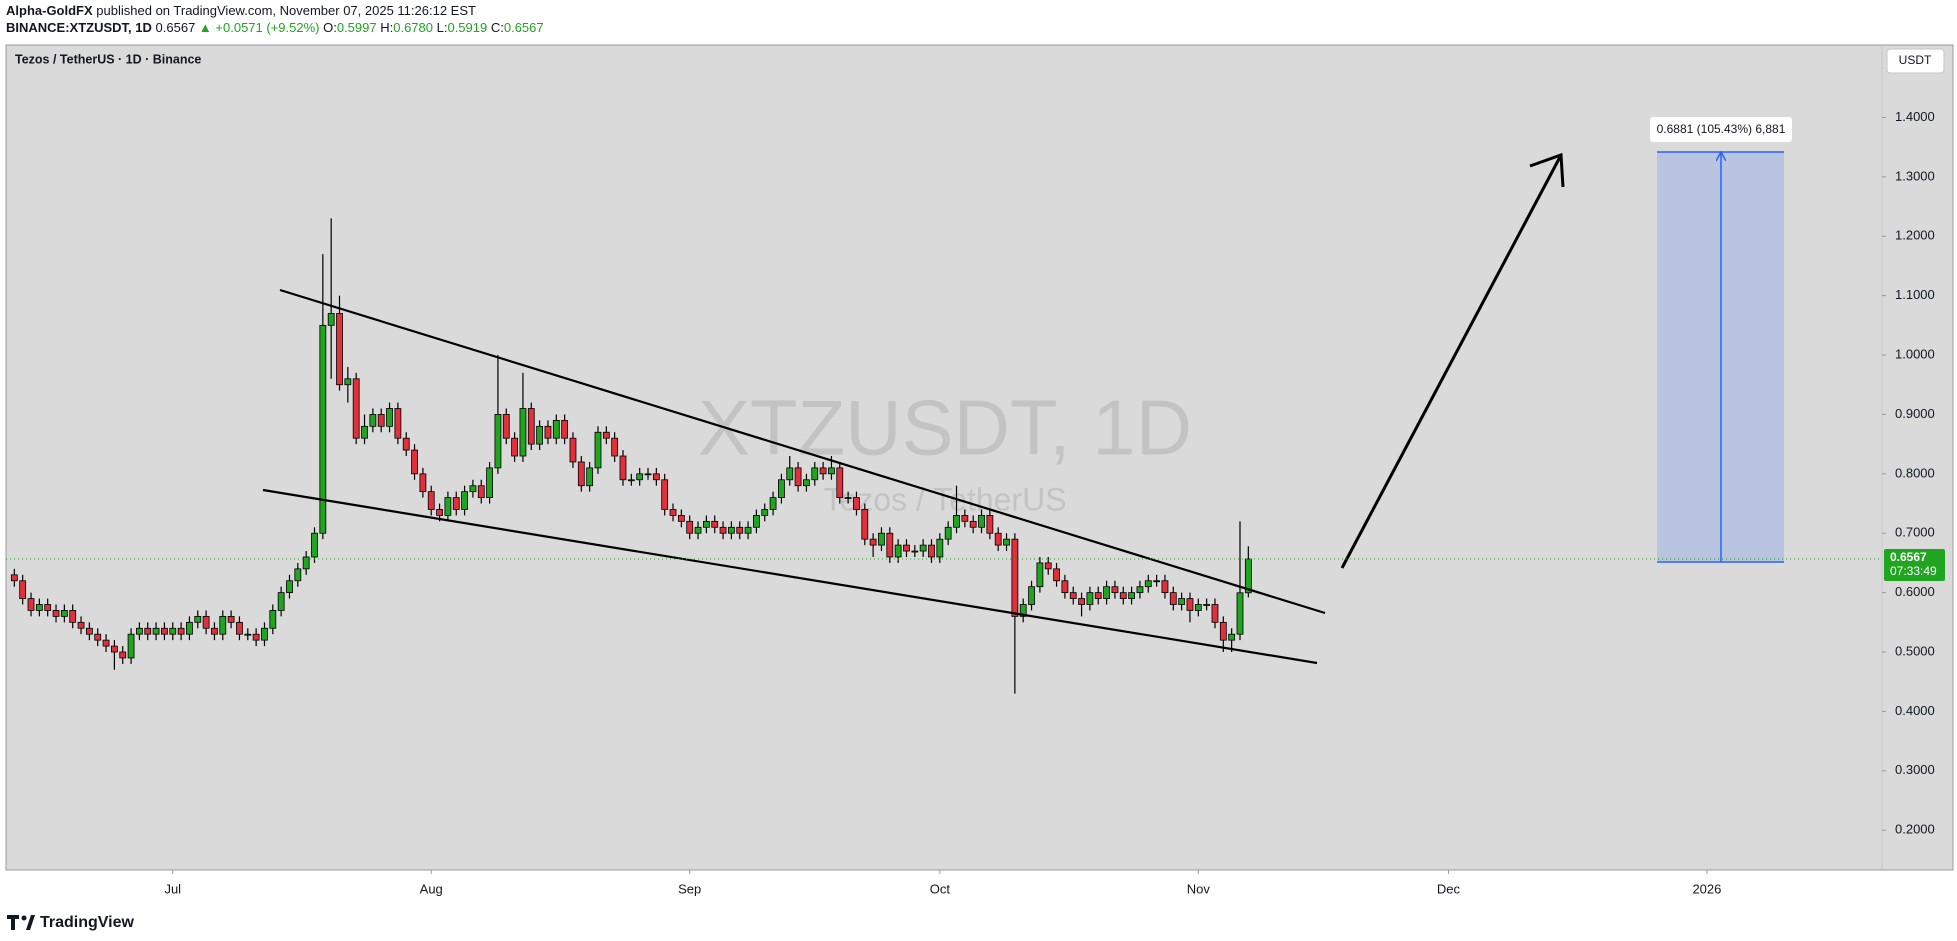 This screenshot has width=1957, height=941. I want to click on author: Alpha-GoldFX, so click(49, 10).